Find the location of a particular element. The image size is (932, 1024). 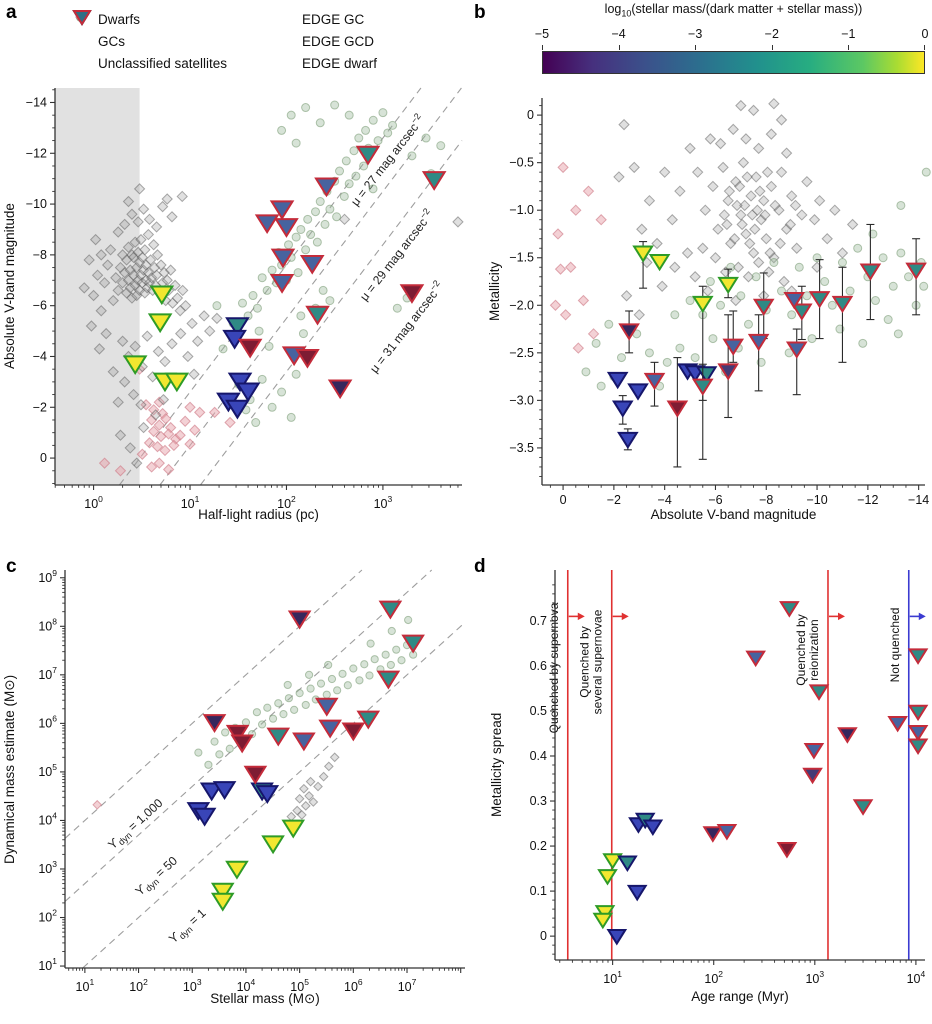

tick-label: 10³ is located at coordinates (383, 502).